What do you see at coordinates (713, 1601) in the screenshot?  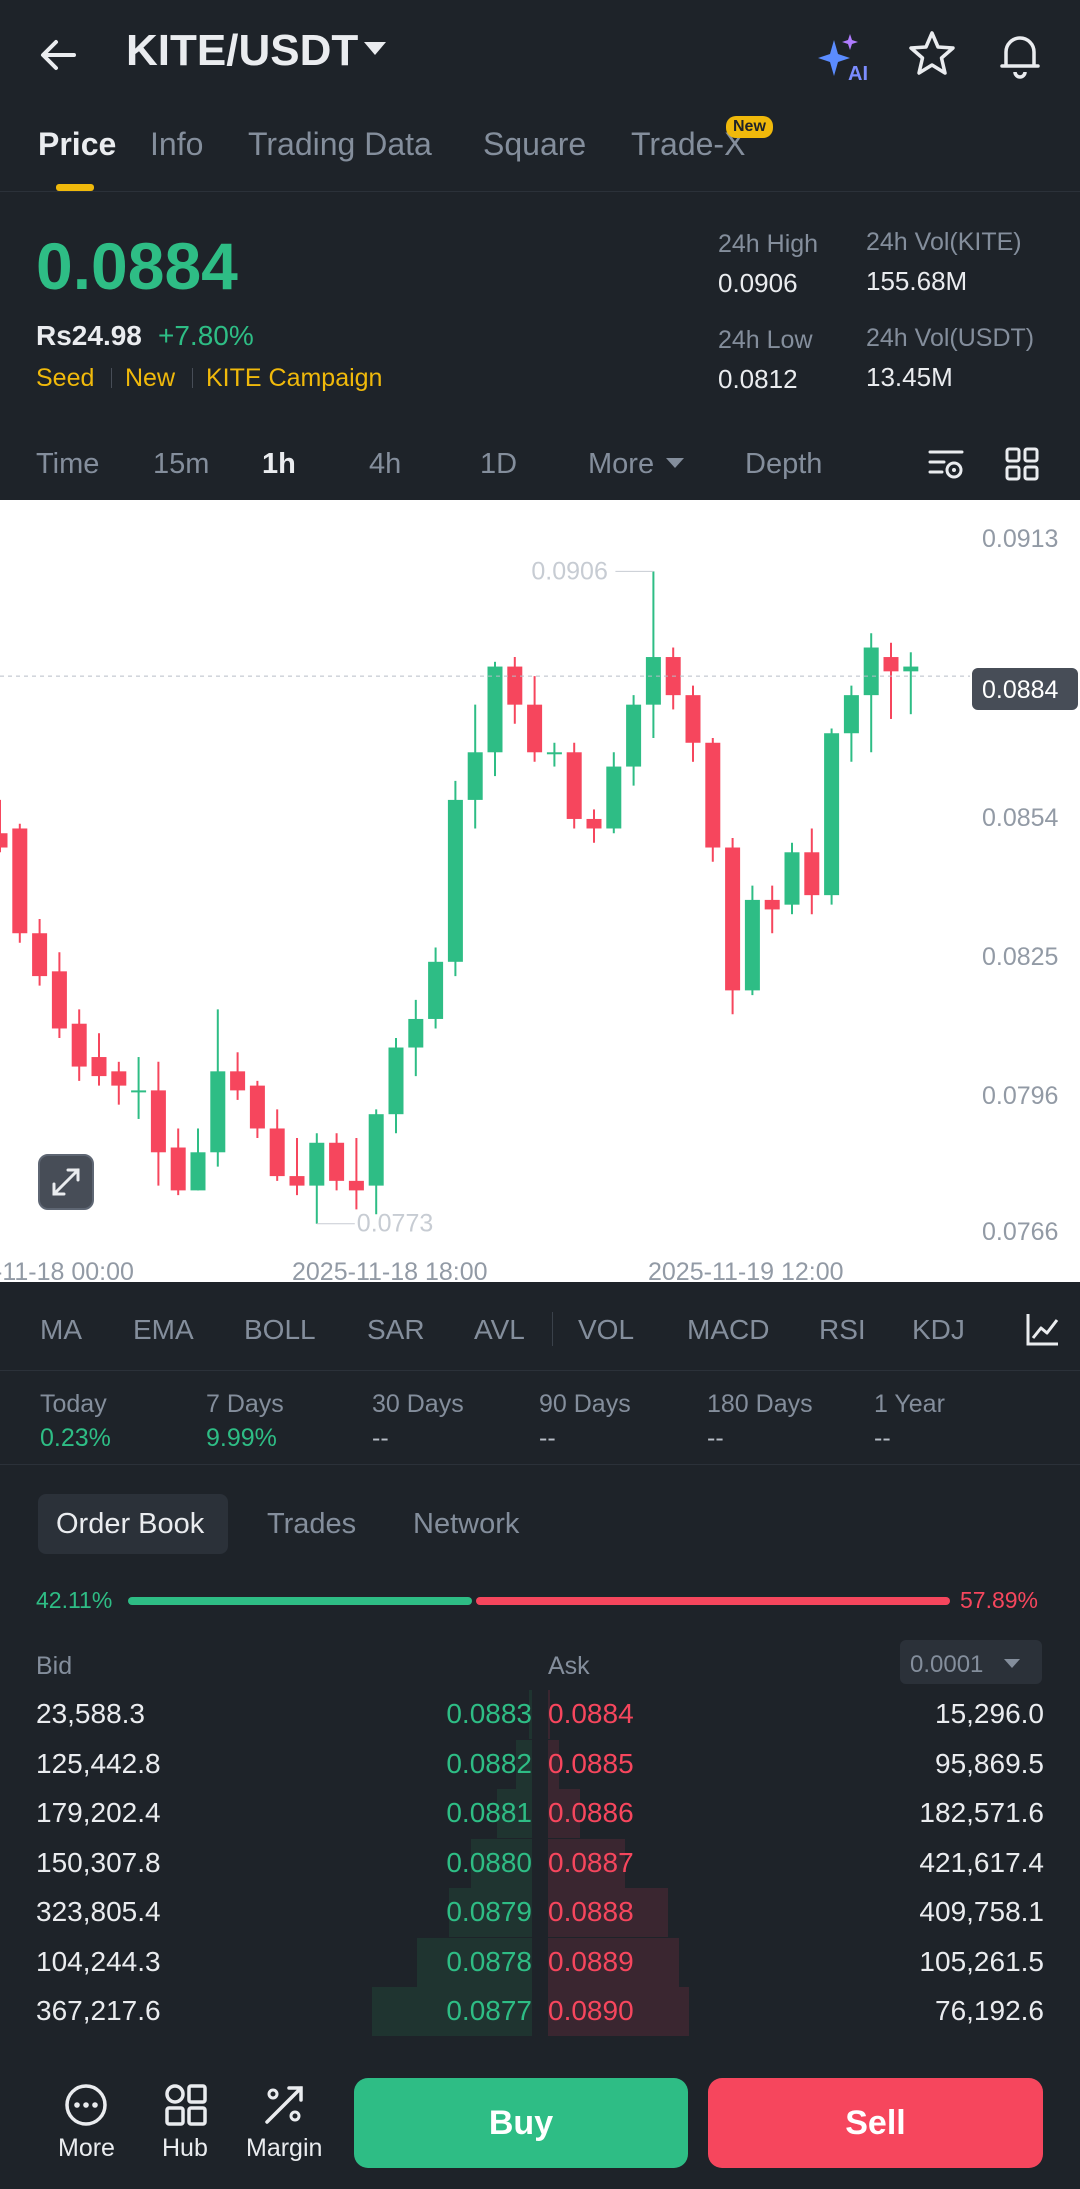 I see `ask-ratio-bar` at bounding box center [713, 1601].